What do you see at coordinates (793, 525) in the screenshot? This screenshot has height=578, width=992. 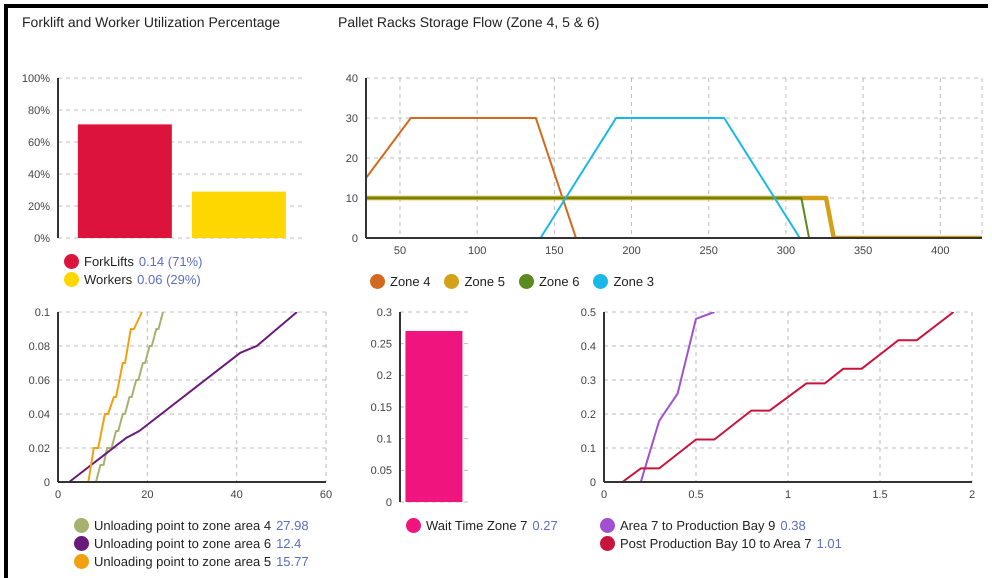 I see `text: 0.38` at bounding box center [793, 525].